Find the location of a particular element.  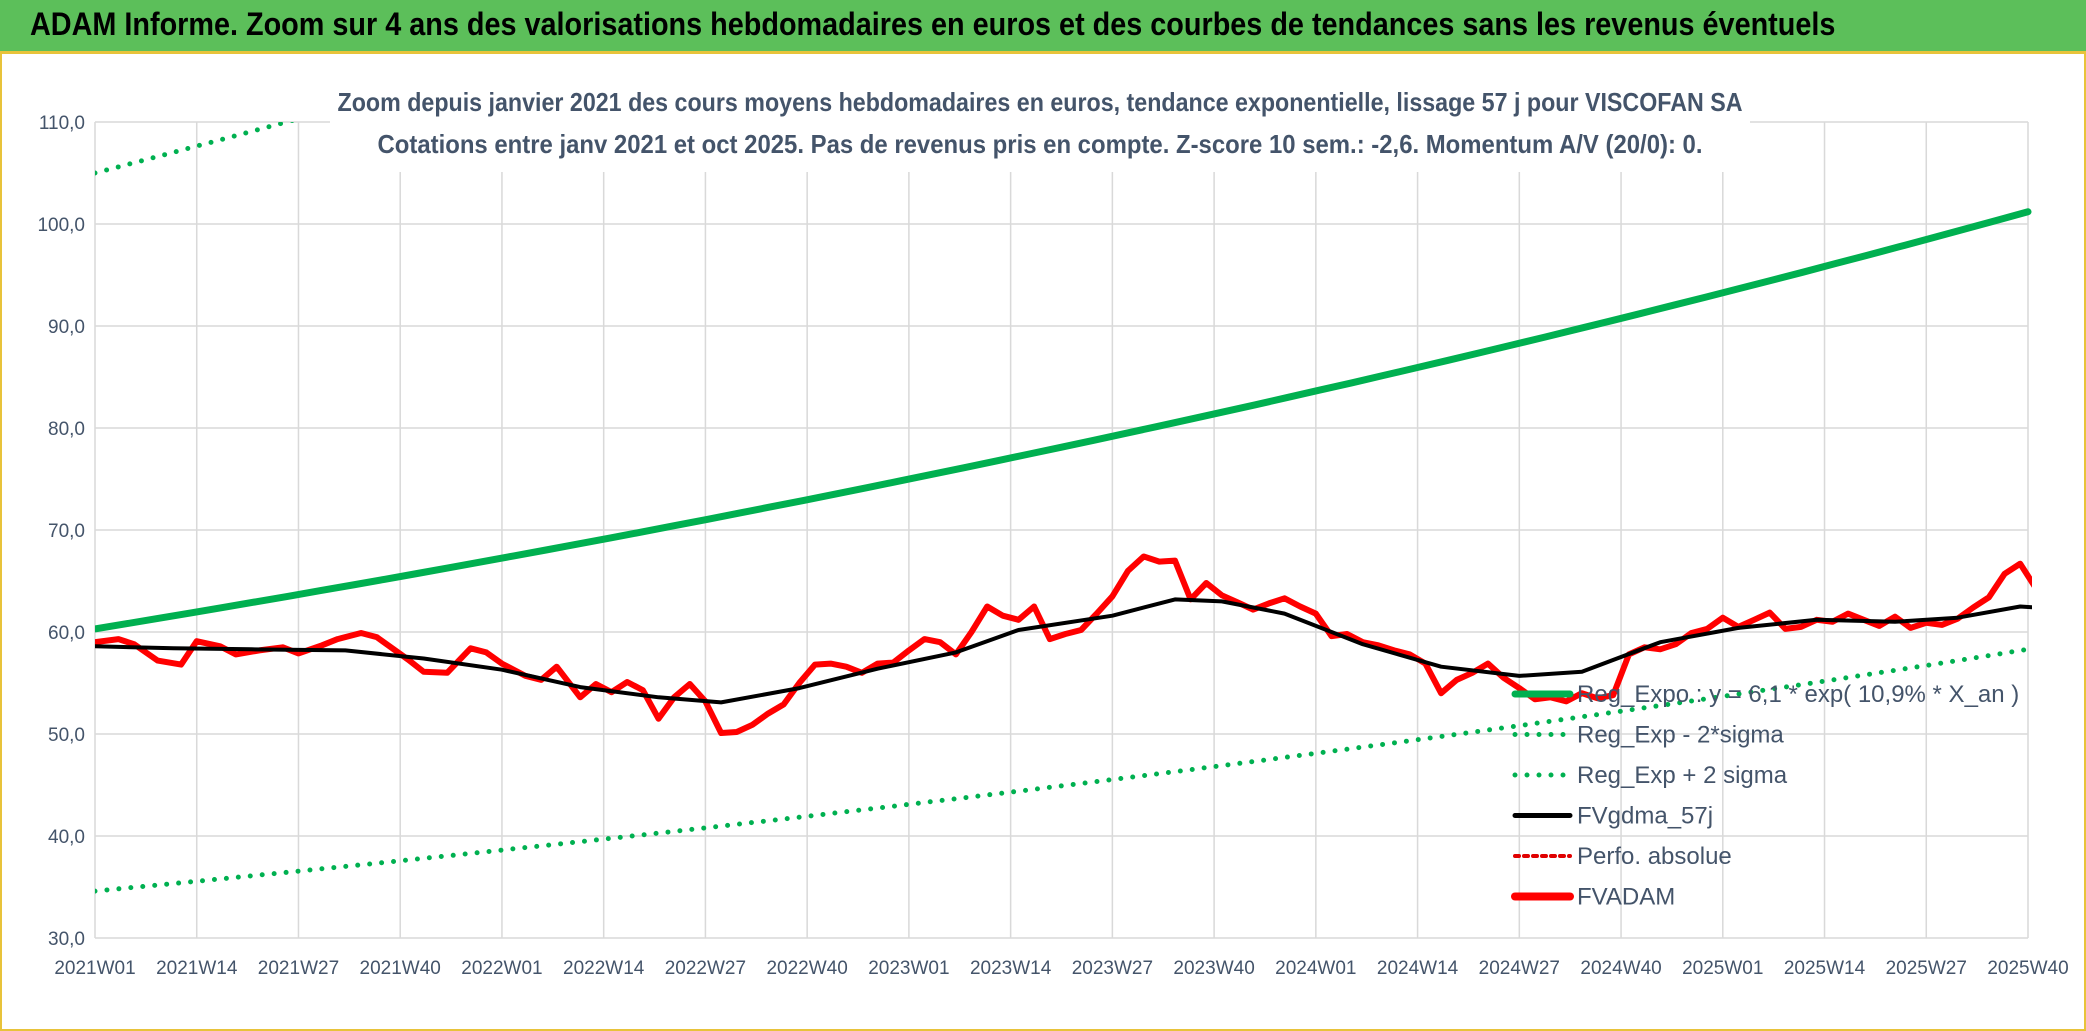

y-tick-label: 40,0 is located at coordinates (66, 837).